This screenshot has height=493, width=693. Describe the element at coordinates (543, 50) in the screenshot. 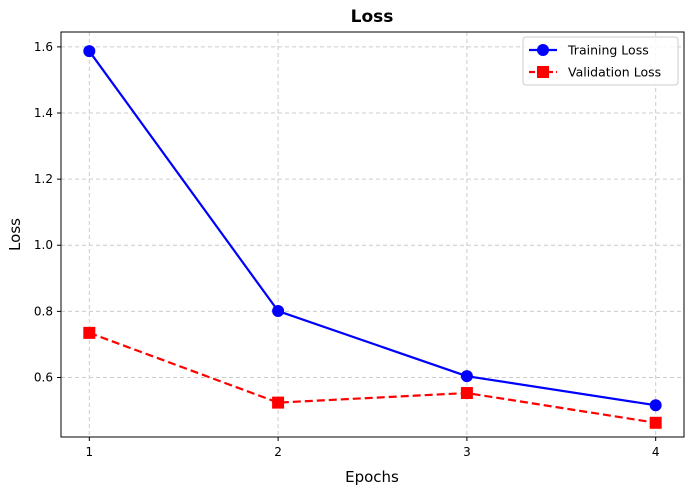

I see `legend-training-loss-marker` at that location.